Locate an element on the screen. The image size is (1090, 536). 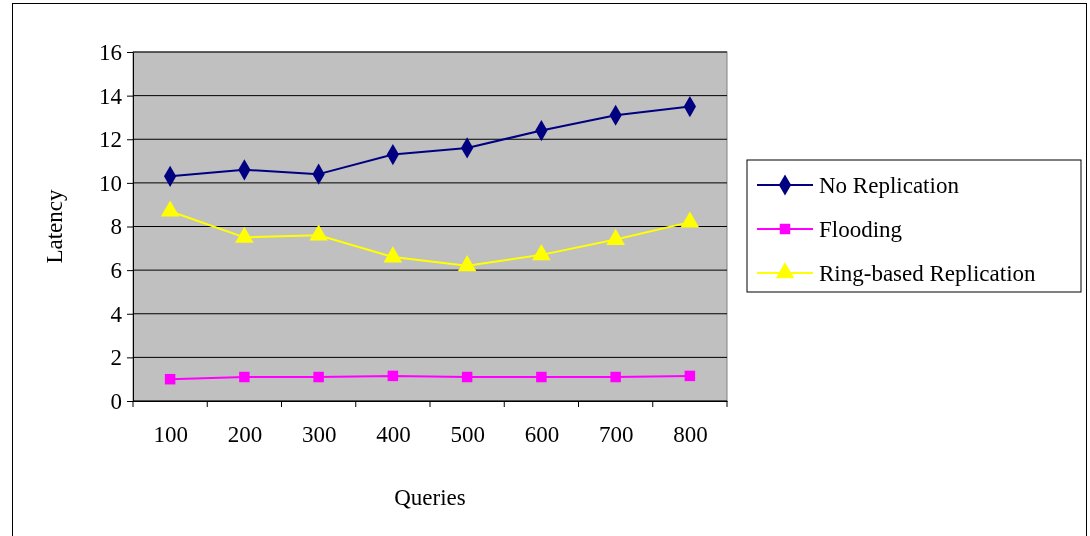
x-axis-title: Queries is located at coordinates (430, 497).